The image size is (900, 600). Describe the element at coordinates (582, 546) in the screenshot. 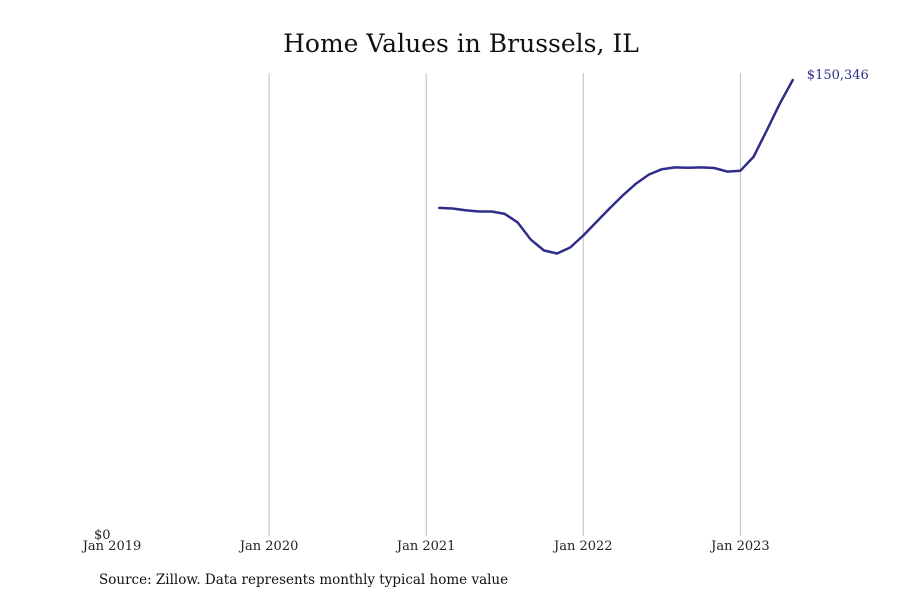

I see `x-tick-label: Jan 2022` at that location.